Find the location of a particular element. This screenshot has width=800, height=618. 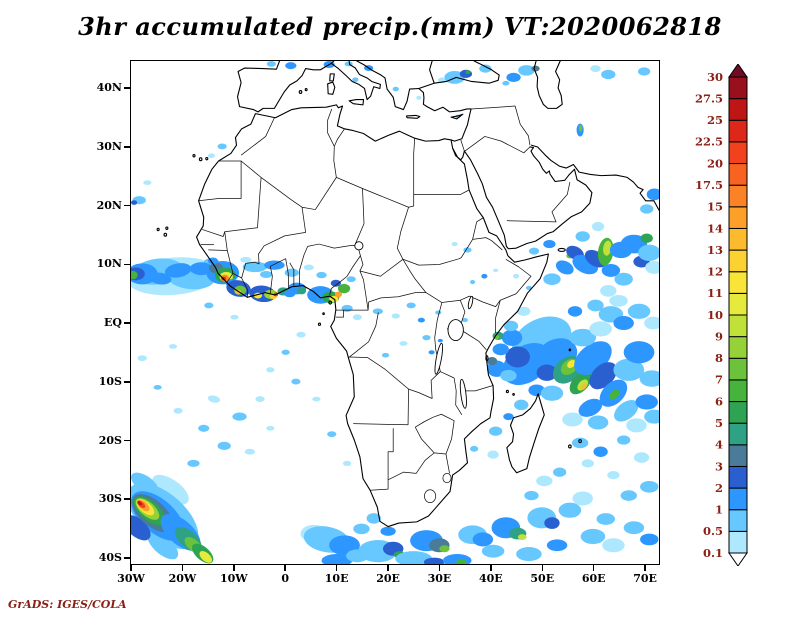

colorbar-label: 22.5 is located at coordinates (709, 142).